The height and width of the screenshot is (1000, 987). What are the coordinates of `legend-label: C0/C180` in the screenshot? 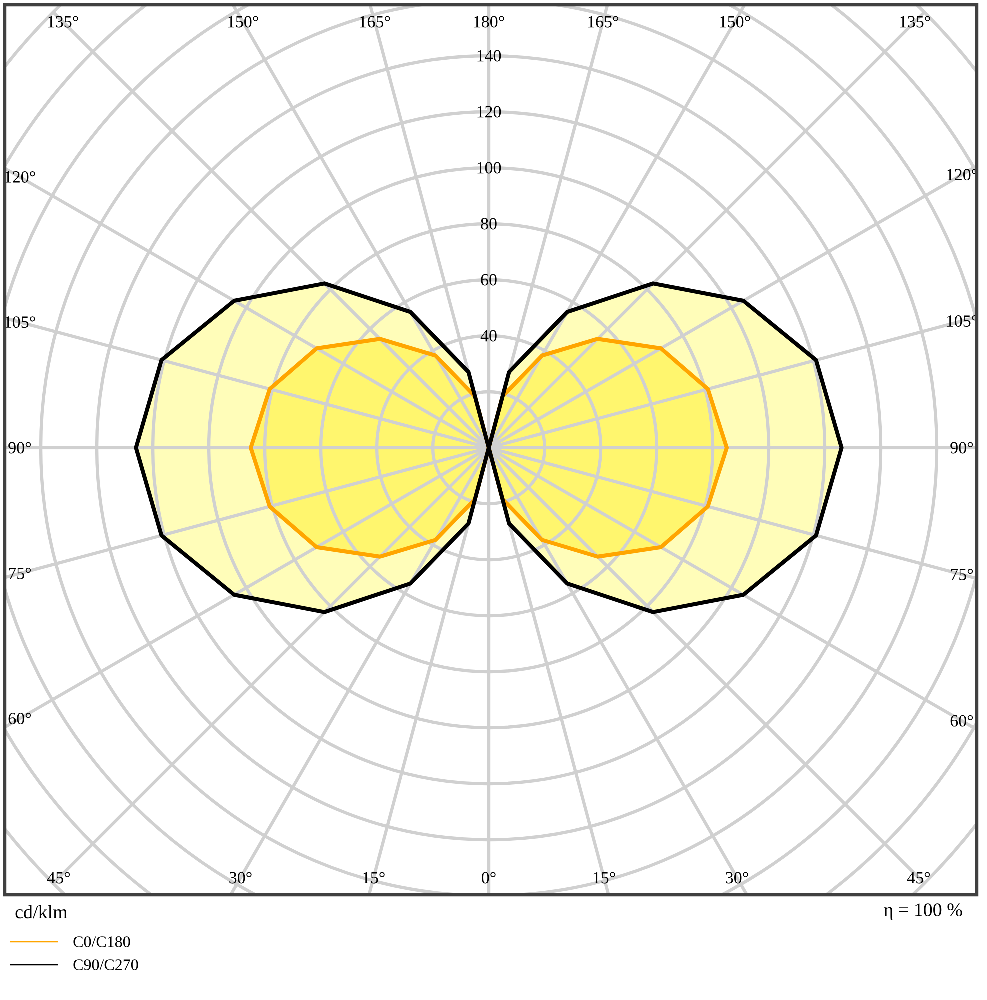 It's located at (102, 942).